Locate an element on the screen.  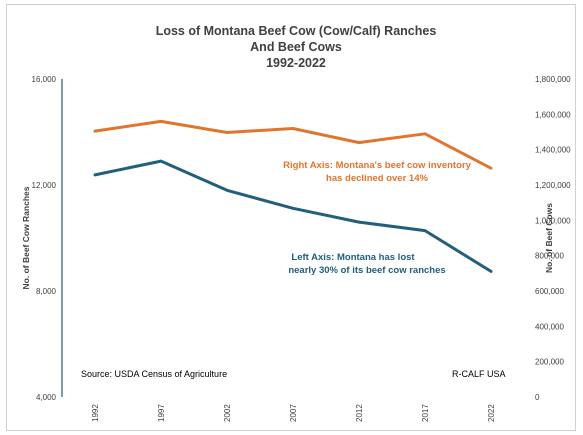
right-axis-note-line-2: has declined over 14% is located at coordinates (377, 178).